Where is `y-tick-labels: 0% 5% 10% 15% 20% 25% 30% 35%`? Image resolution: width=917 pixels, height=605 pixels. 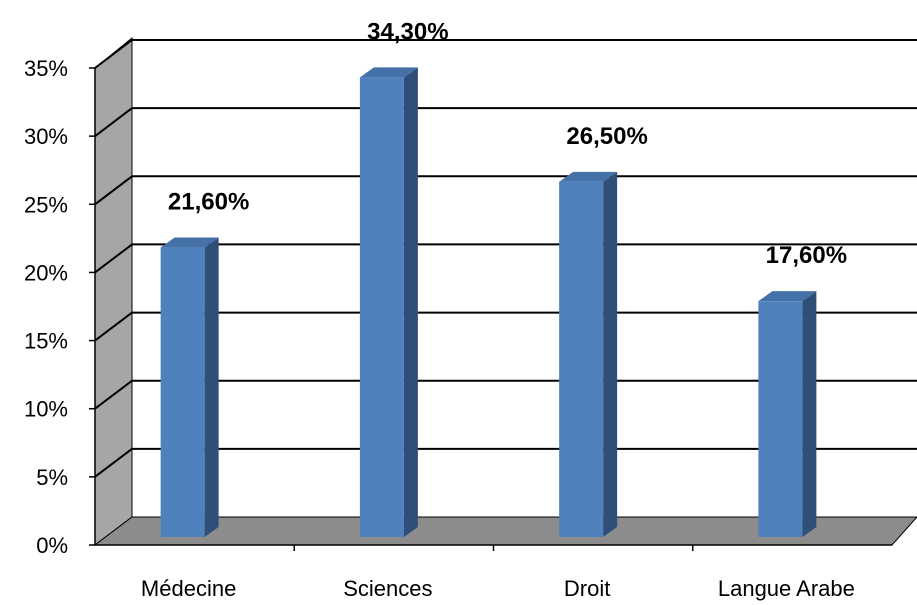
y-tick-labels: 0% 5% 10% 15% 20% 25% 30% 35% is located at coordinates (46, 307).